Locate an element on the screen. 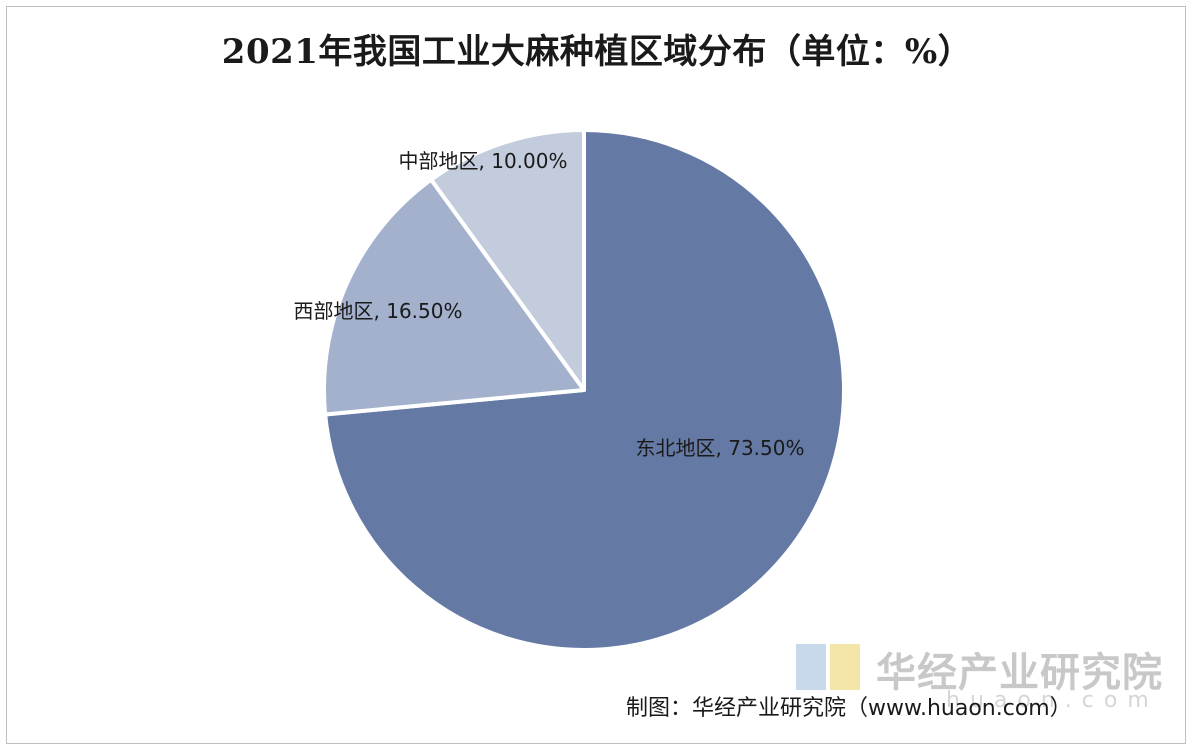 This screenshot has width=1194, height=752. watermark-logo: 华经产业研究院 huaon.com is located at coordinates (986, 680).